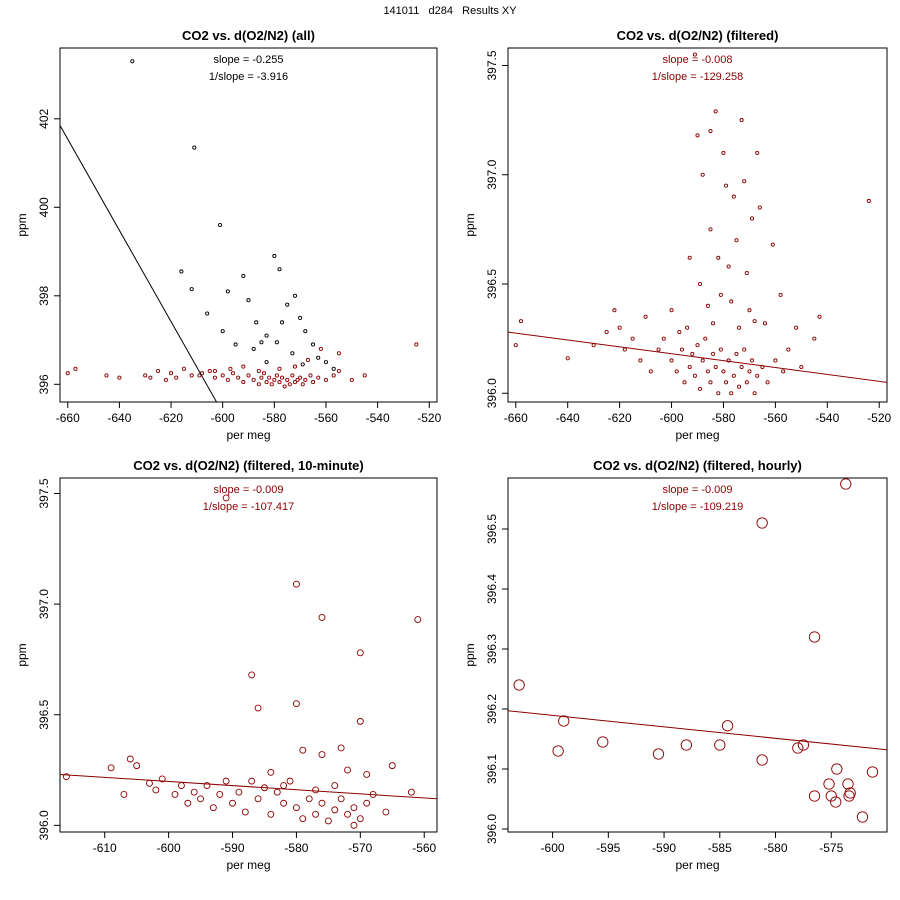 This screenshot has width=900, height=900. I want to click on x-tick-label: -585, so click(720, 848).